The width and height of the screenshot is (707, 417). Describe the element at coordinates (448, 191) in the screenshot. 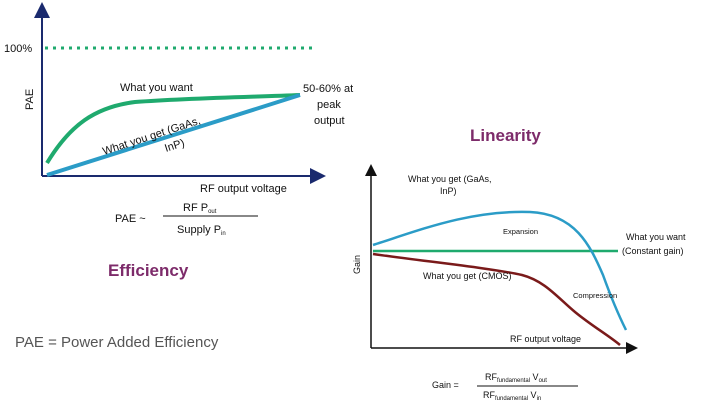

I see `linearity-get-label-2: InP)` at that location.